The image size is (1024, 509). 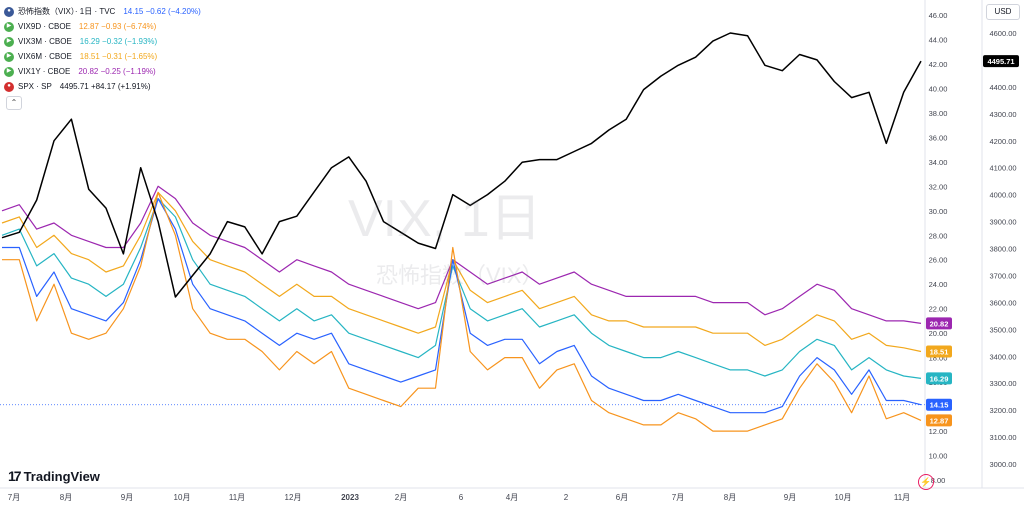 What do you see at coordinates (1002, 302) in the screenshot?
I see `right-axis-tick-label: 3600.00` at bounding box center [1002, 302].